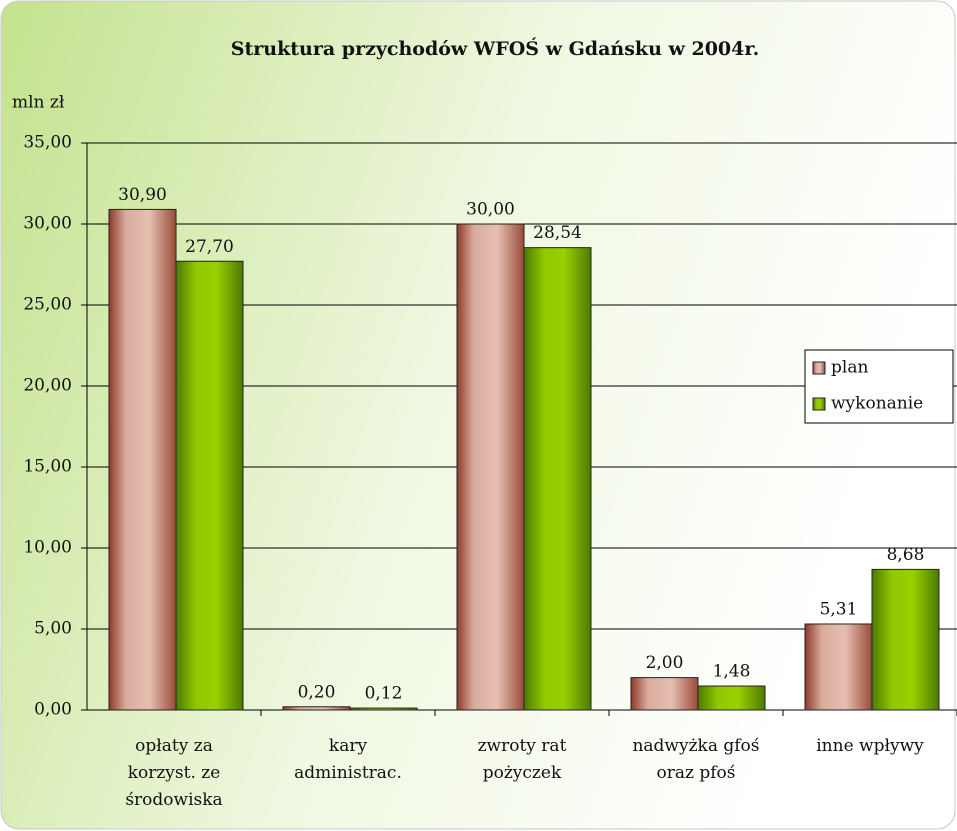 The height and width of the screenshot is (831, 957). I want to click on data-label: 30,00, so click(490, 210).